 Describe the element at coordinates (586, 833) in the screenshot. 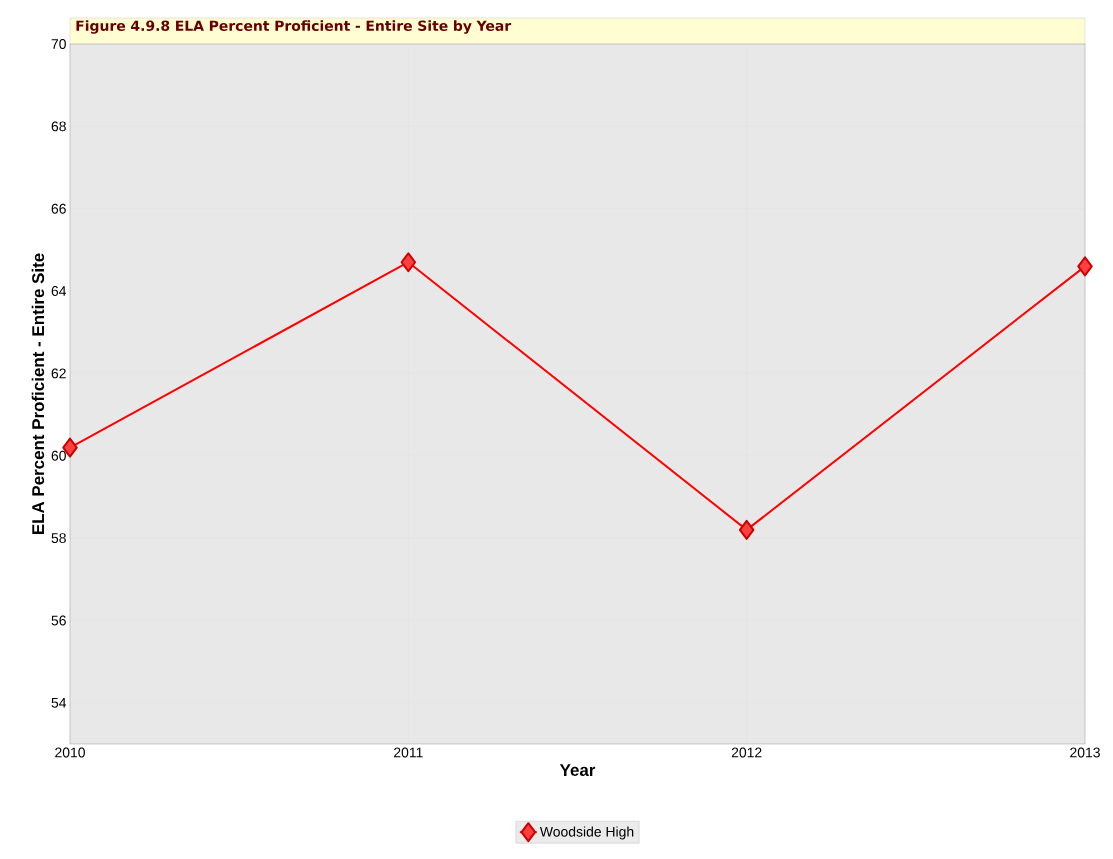

I see `legend-label: Woodside High` at that location.